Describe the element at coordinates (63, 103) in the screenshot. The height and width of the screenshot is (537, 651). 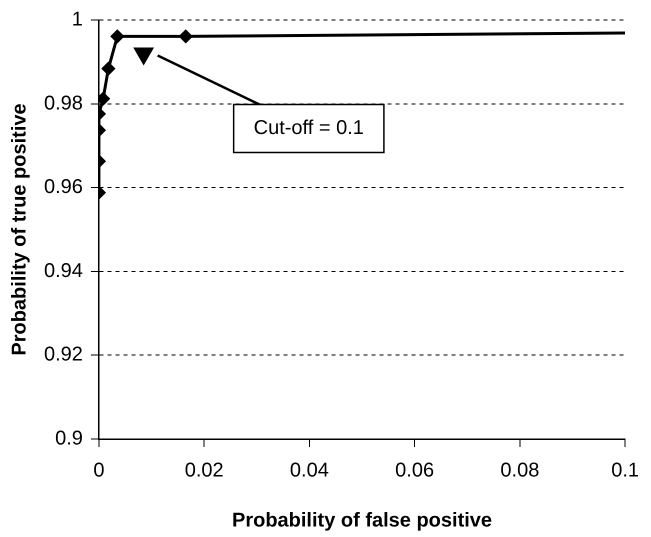
I see `y-tick-label: 0.98` at that location.